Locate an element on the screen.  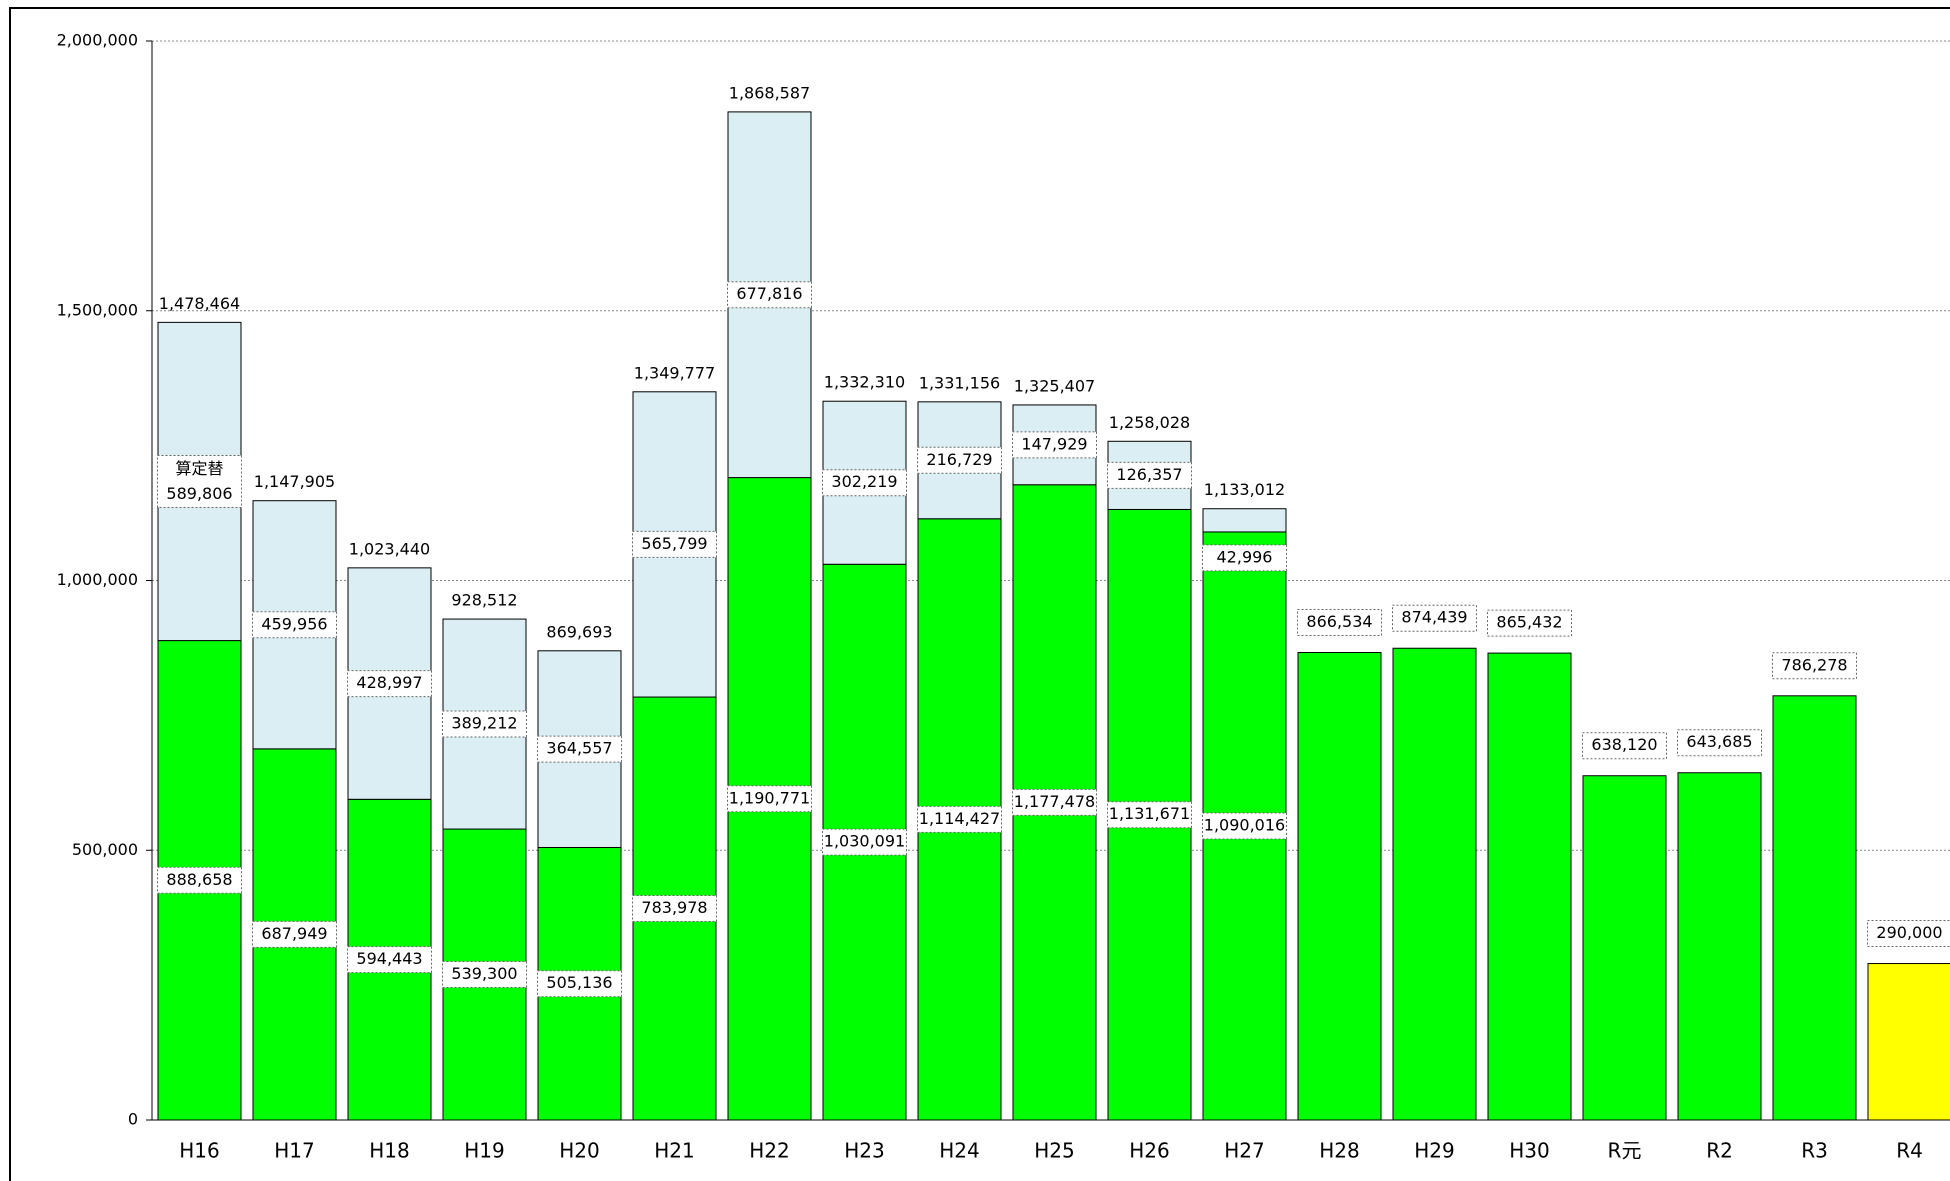
data-label: 459,956 is located at coordinates (294, 623).